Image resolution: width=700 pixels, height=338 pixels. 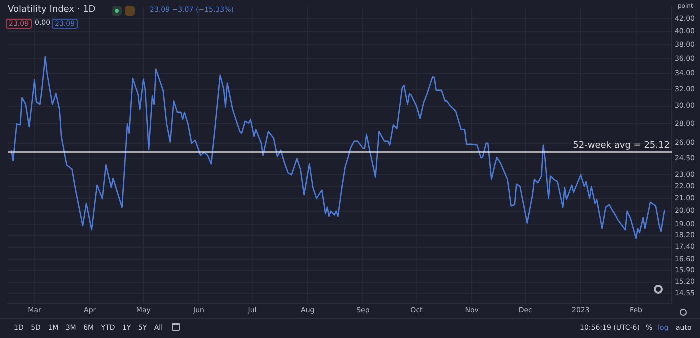 What do you see at coordinates (52, 10) in the screenshot?
I see `chart-title: Volatility Index · 1D` at bounding box center [52, 10].